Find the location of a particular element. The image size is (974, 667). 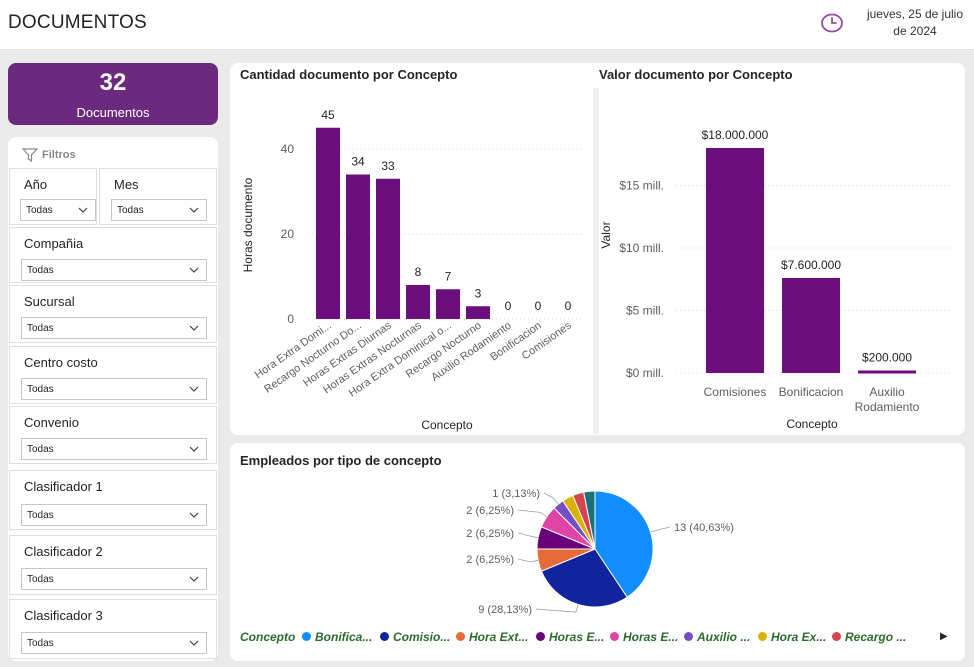

slicer-compania-title: Compañia is located at coordinates (54, 243).